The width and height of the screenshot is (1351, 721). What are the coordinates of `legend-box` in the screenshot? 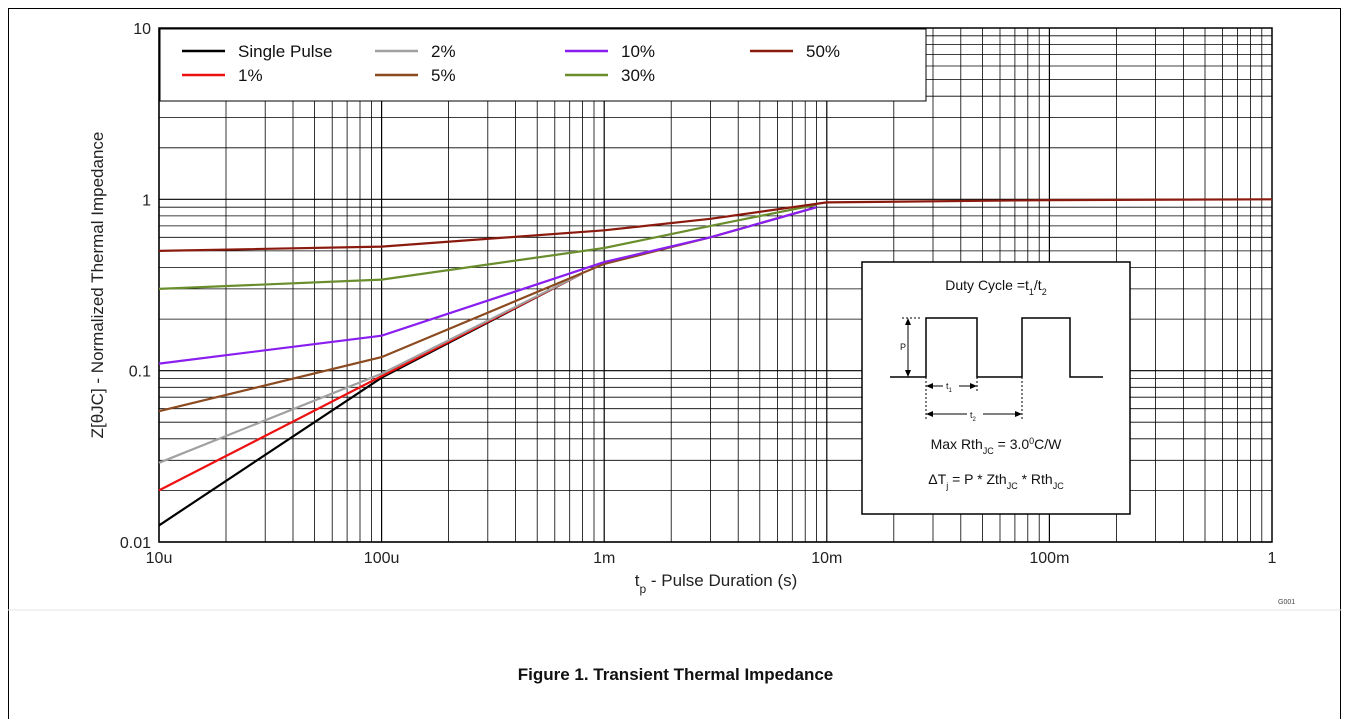 It's located at (543, 65).